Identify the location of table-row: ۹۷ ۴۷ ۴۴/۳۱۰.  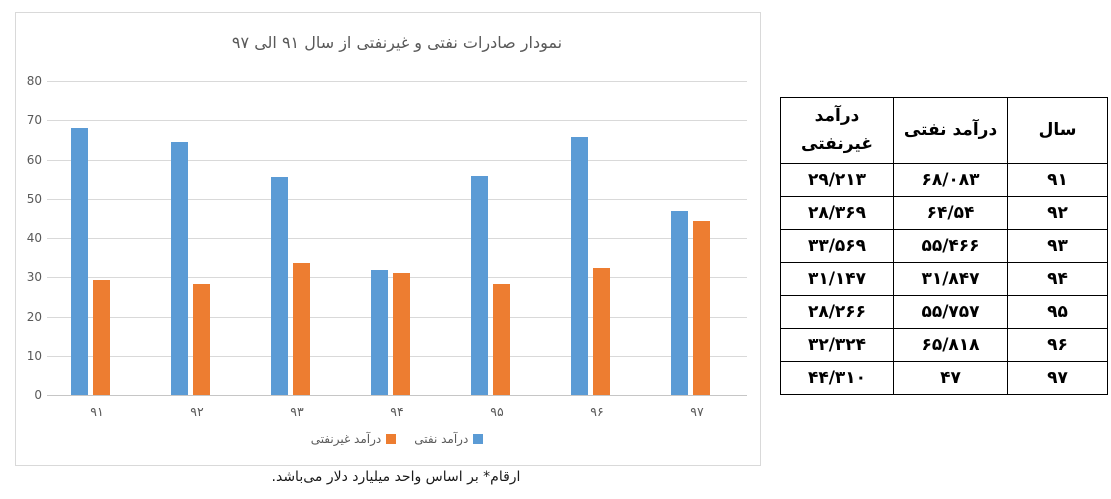
(944, 378).